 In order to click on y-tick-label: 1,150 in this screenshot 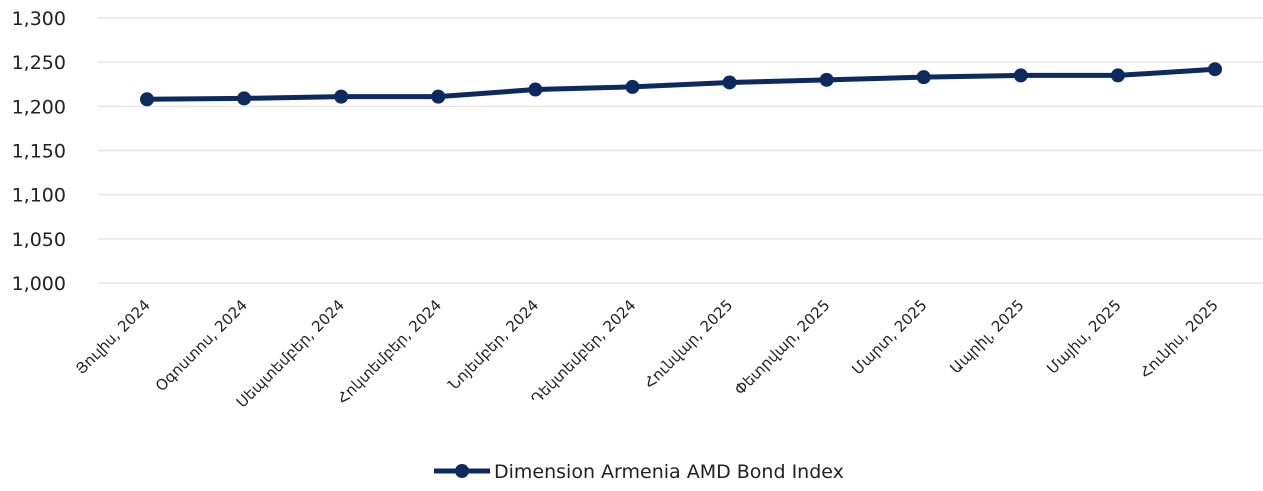, I will do `click(39, 152)`.